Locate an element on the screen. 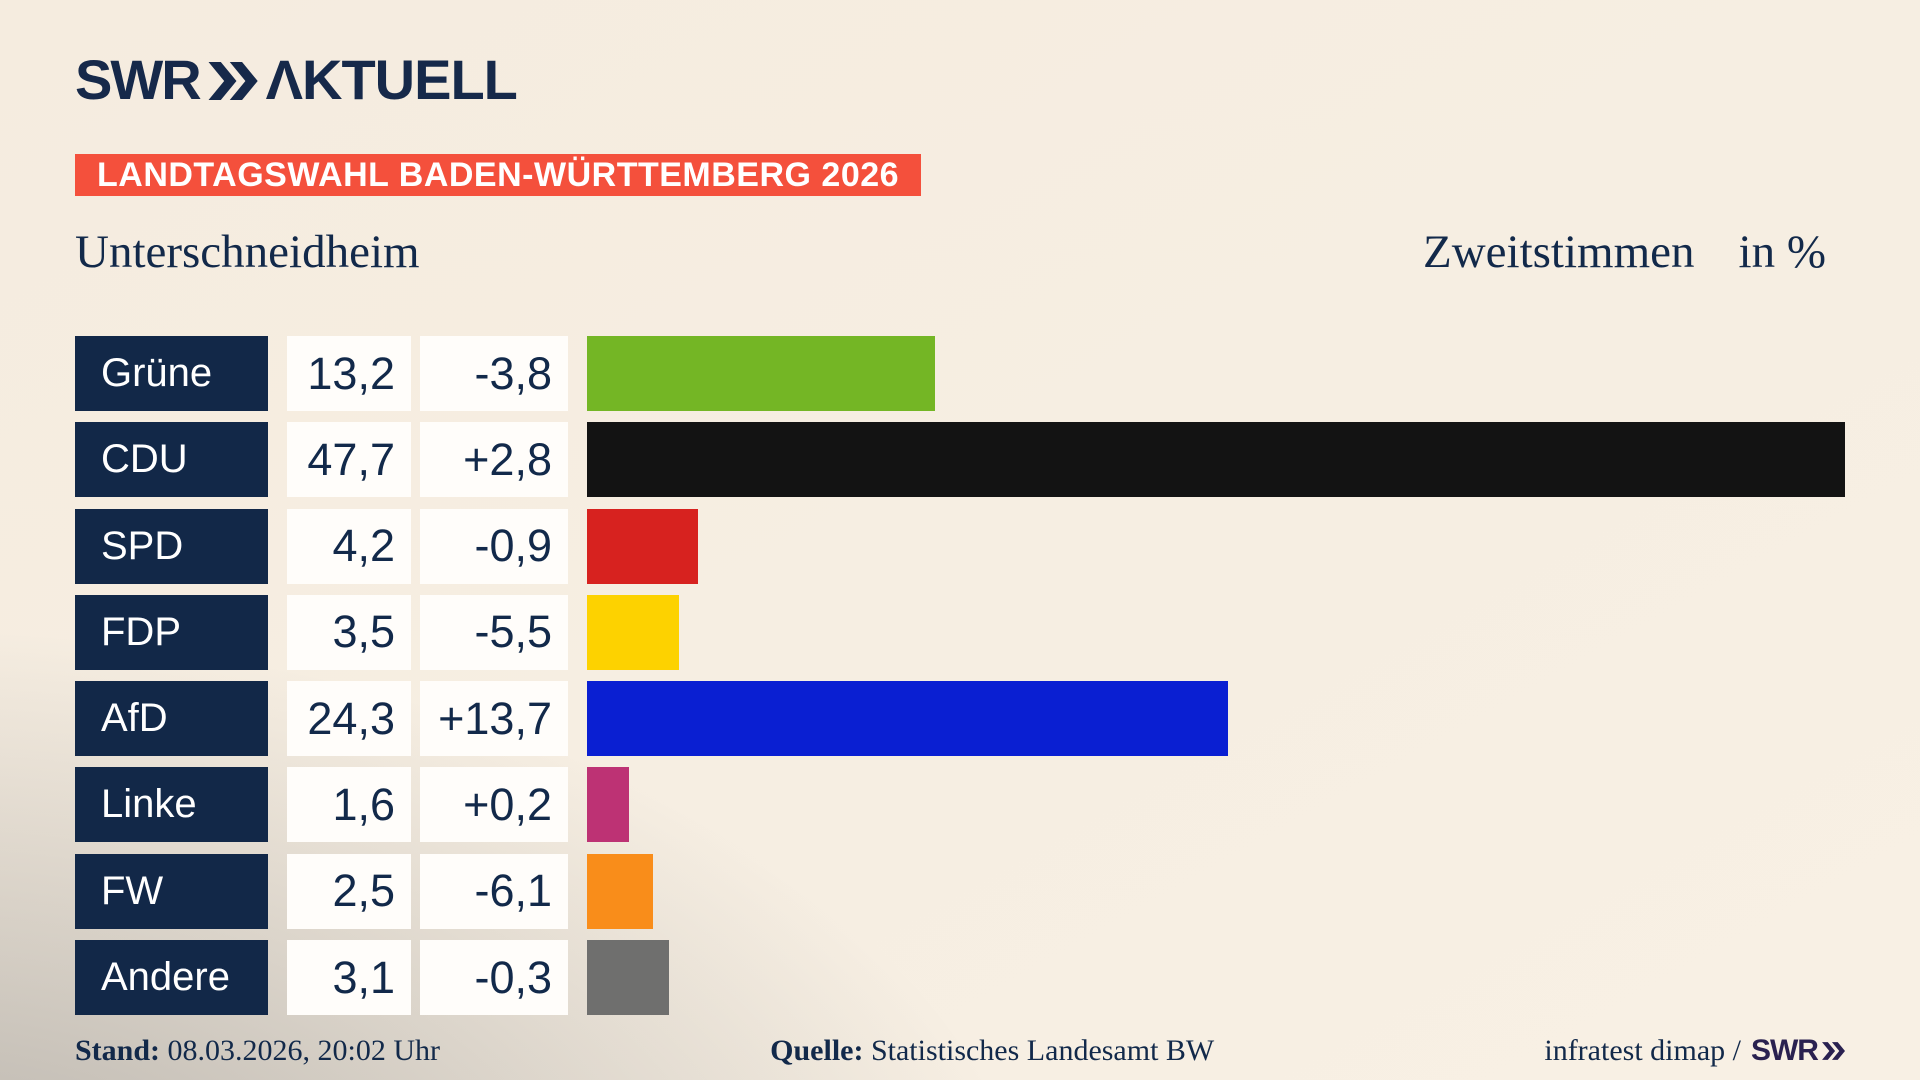 This screenshot has width=1920, height=1080. election-banner: LANDTAGSWAHL BADEN-WÜRTTEMBERG 2026 is located at coordinates (498, 175).